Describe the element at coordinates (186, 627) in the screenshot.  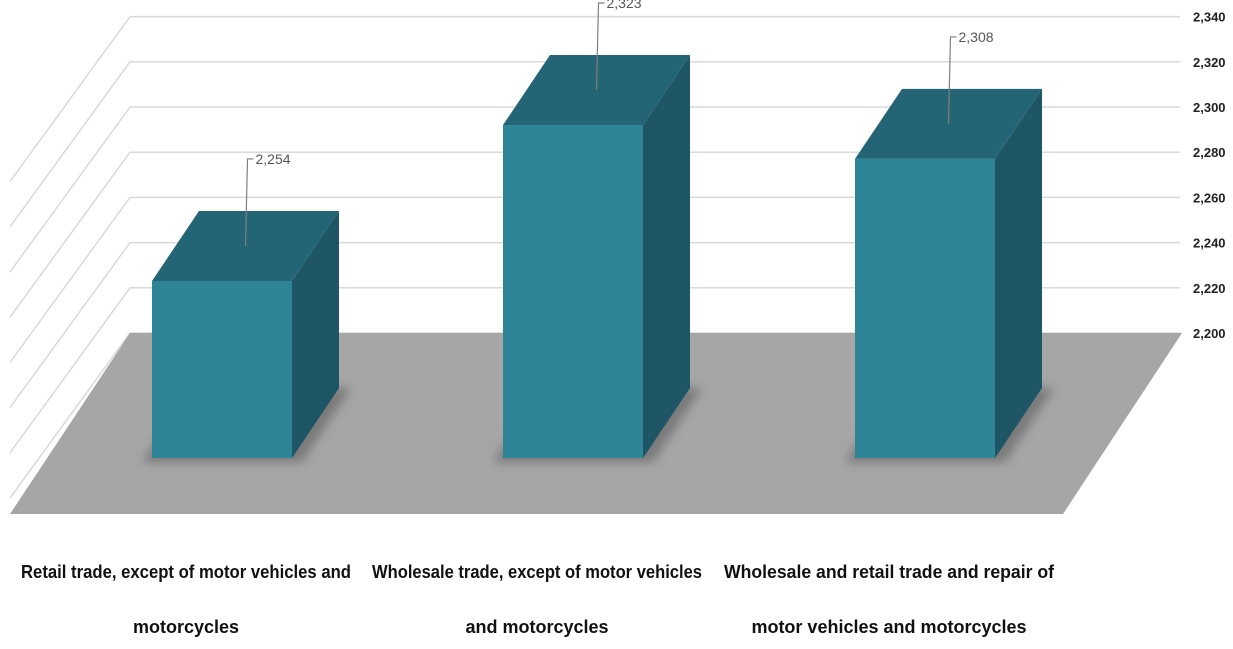
I see `category-label: motorcycles` at that location.